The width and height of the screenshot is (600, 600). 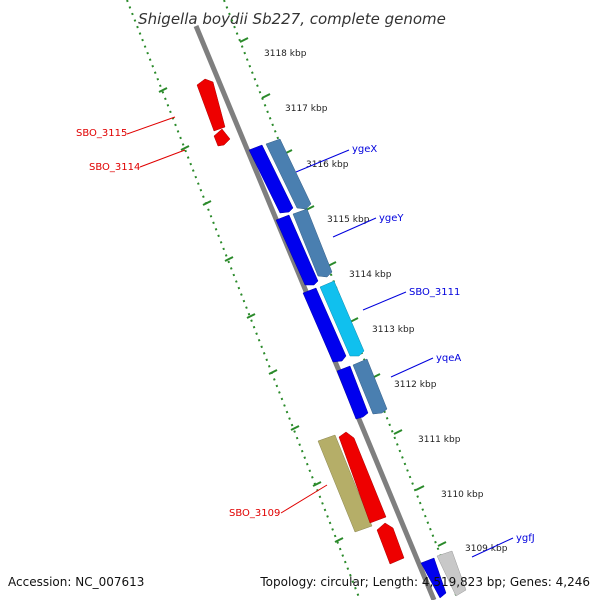 What do you see at coordinates (462, 495) in the screenshot?
I see `tick-label: 3110 kbp` at bounding box center [462, 495].